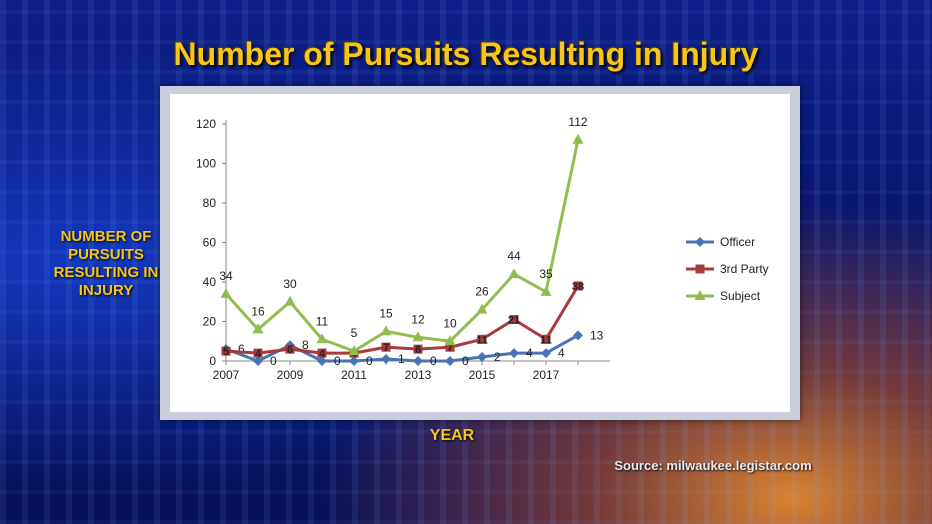  What do you see at coordinates (210, 282) in the screenshot?
I see `y-tick-label: 40` at bounding box center [210, 282].